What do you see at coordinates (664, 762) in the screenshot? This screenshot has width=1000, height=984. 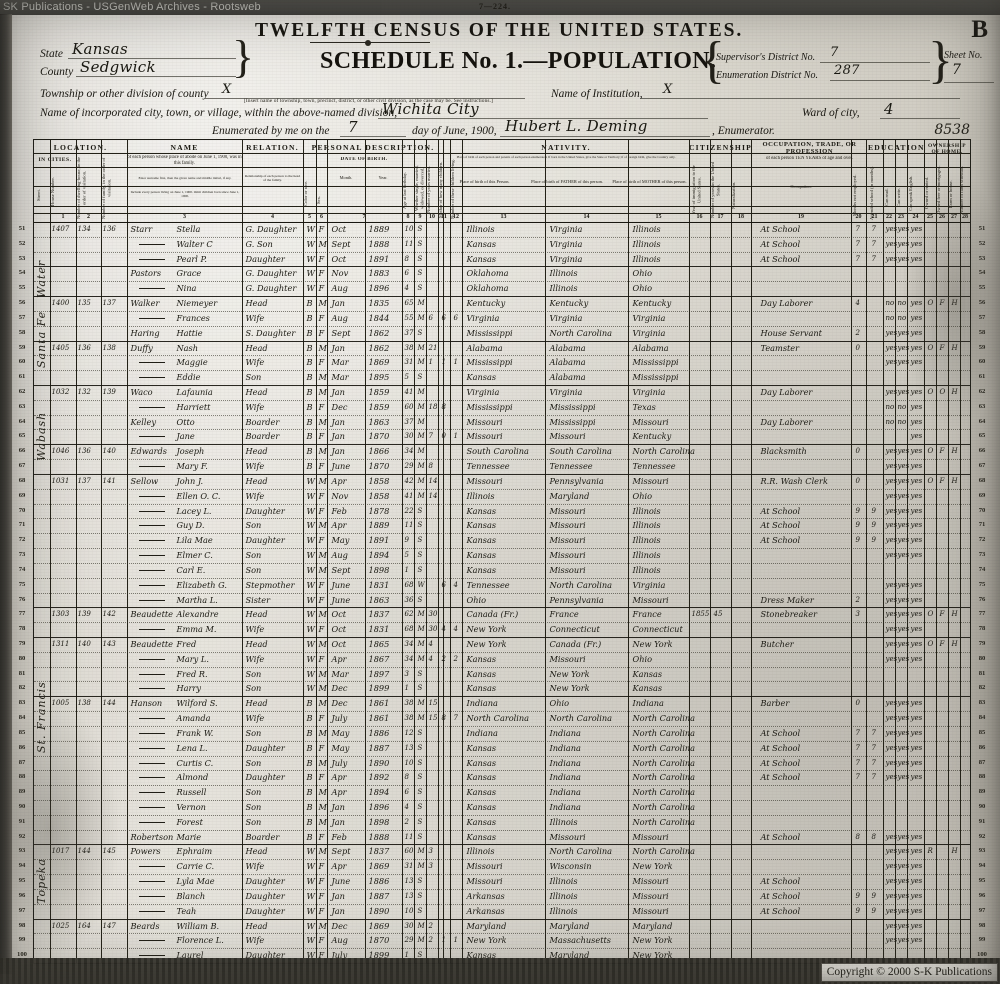 I see `cell-value: North Carolina` at bounding box center [664, 762].